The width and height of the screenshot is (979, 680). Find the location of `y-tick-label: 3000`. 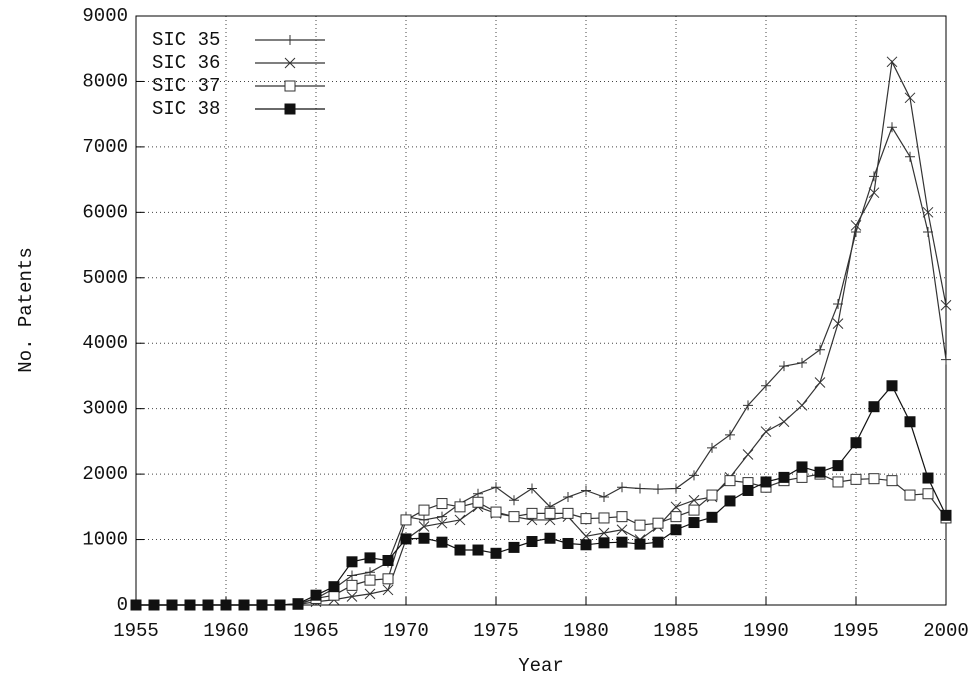

y-tick-label: 3000 is located at coordinates (105, 409).